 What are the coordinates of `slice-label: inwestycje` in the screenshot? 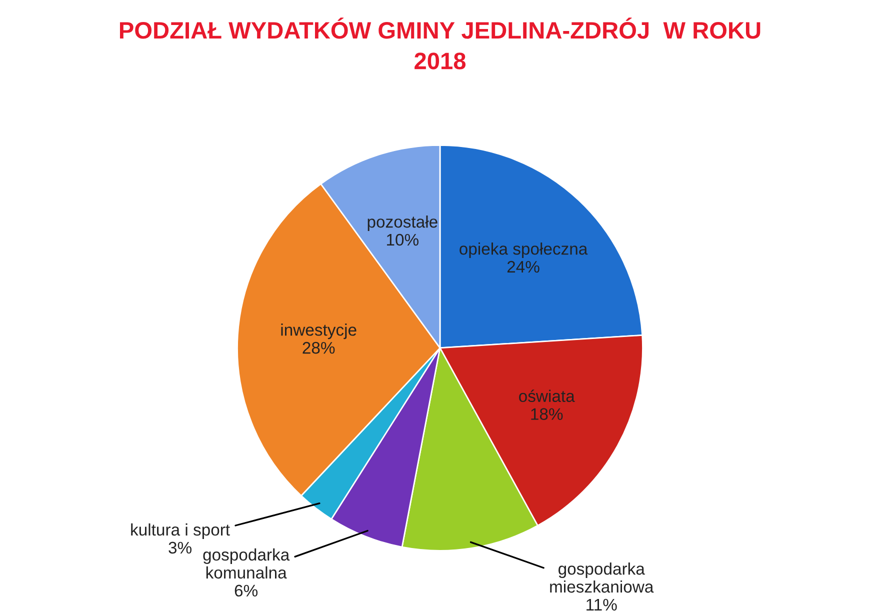 It's located at (318, 332).